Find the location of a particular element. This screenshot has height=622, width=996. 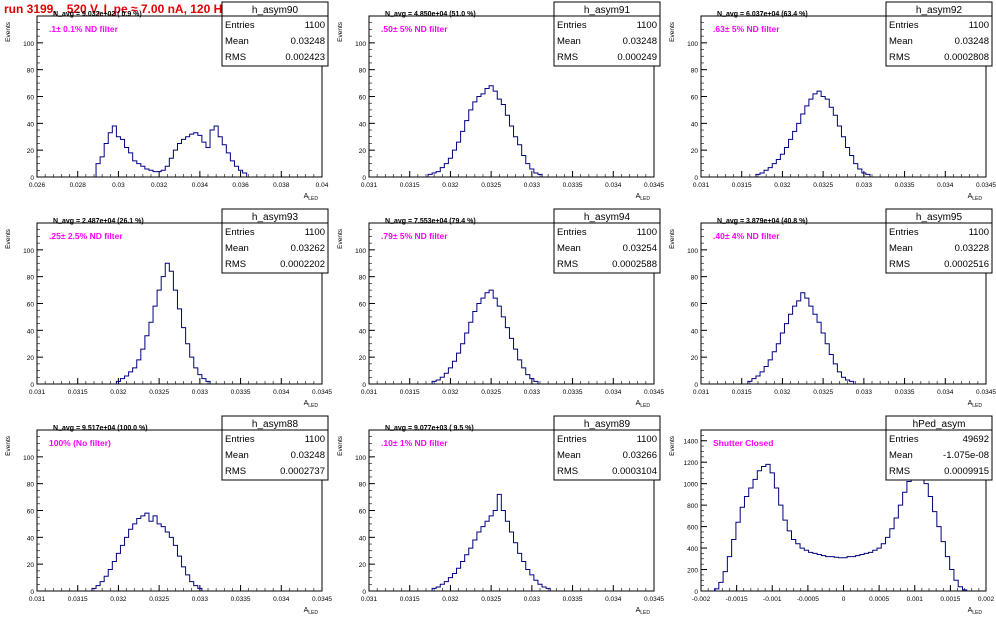

stats-rms-value: 0.0002808 is located at coordinates (966, 57).